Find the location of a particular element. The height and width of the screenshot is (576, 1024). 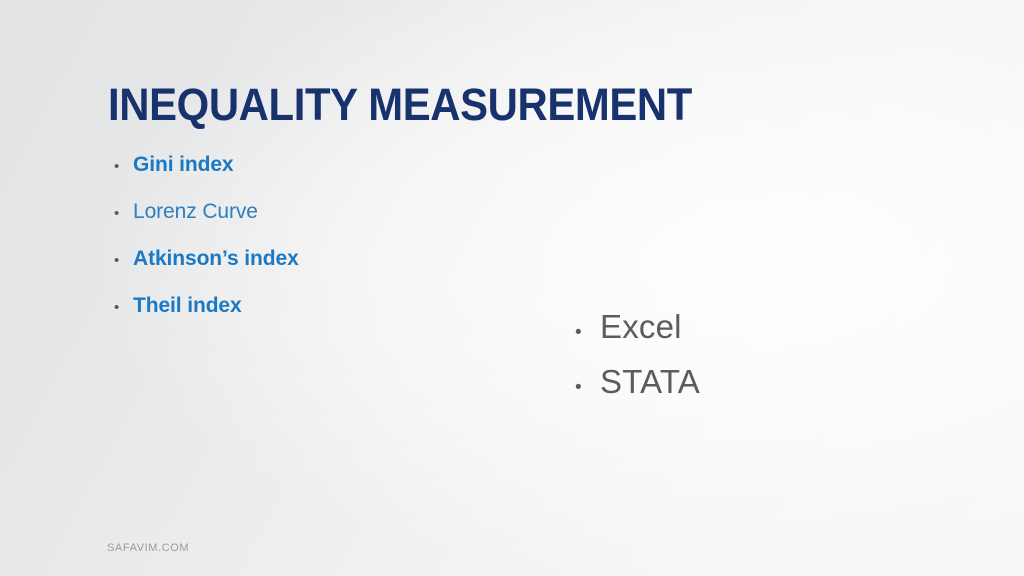

footer-watermark: SAFAVIM.COM is located at coordinates (148, 548).